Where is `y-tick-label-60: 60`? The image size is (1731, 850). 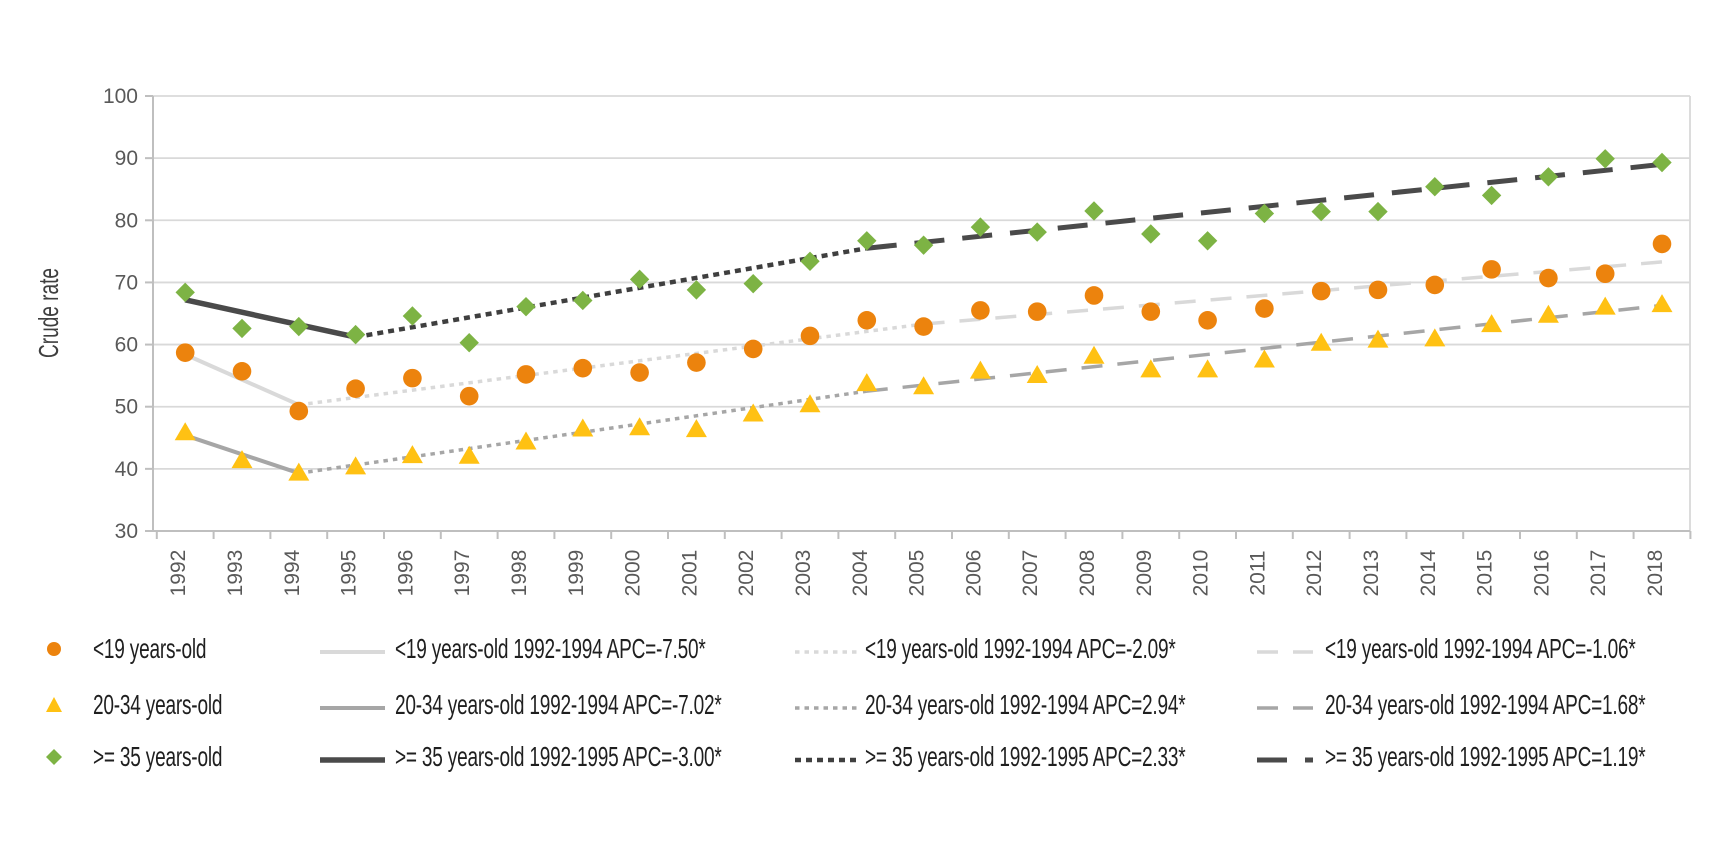
y-tick-label-60: 60 is located at coordinates (126, 345).